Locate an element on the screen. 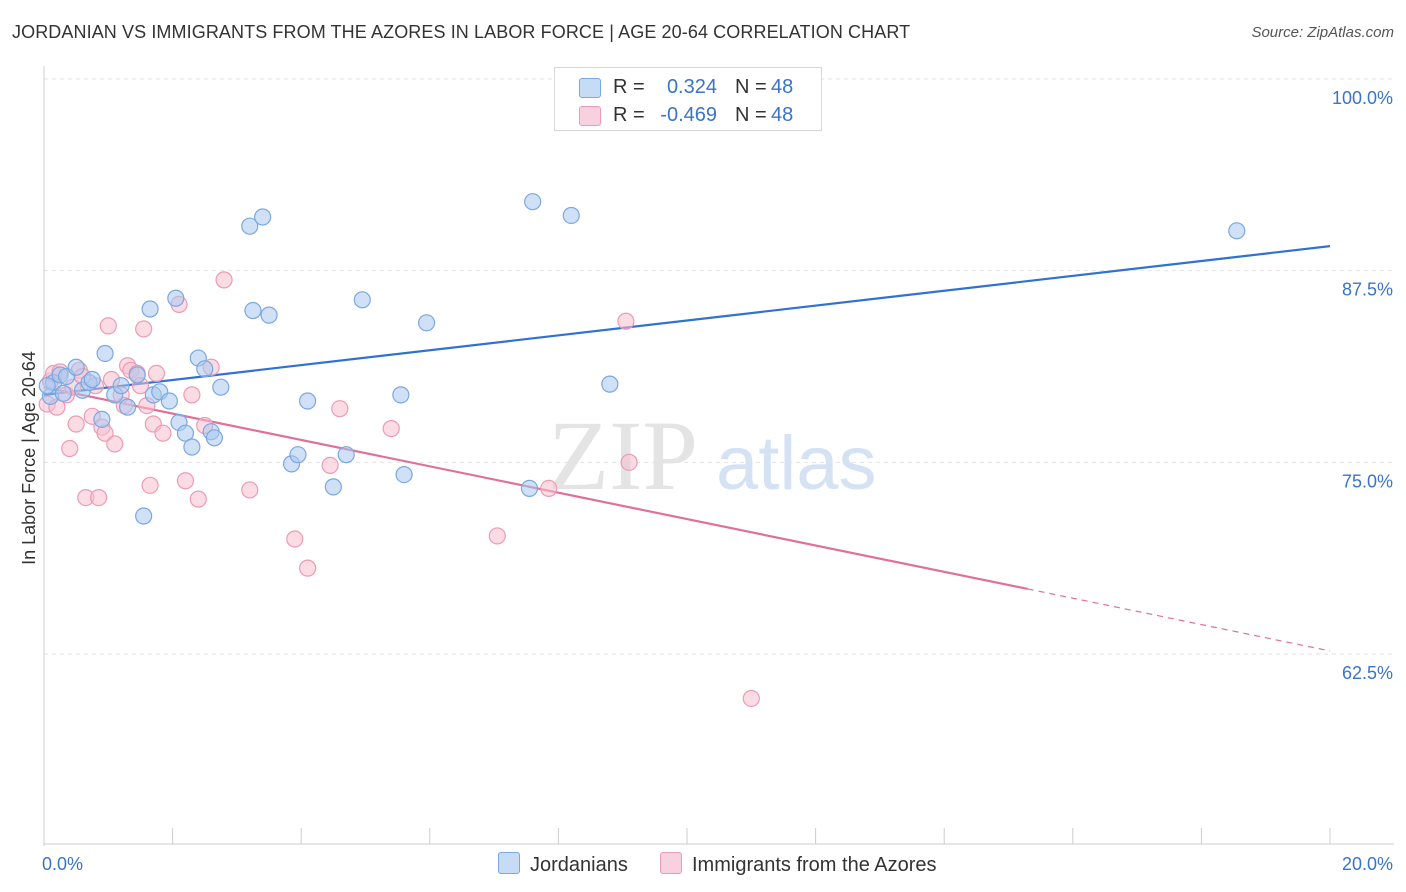 This screenshot has height=892, width=1406. legend-label-azores: Immigrants from the Azores is located at coordinates (814, 865).